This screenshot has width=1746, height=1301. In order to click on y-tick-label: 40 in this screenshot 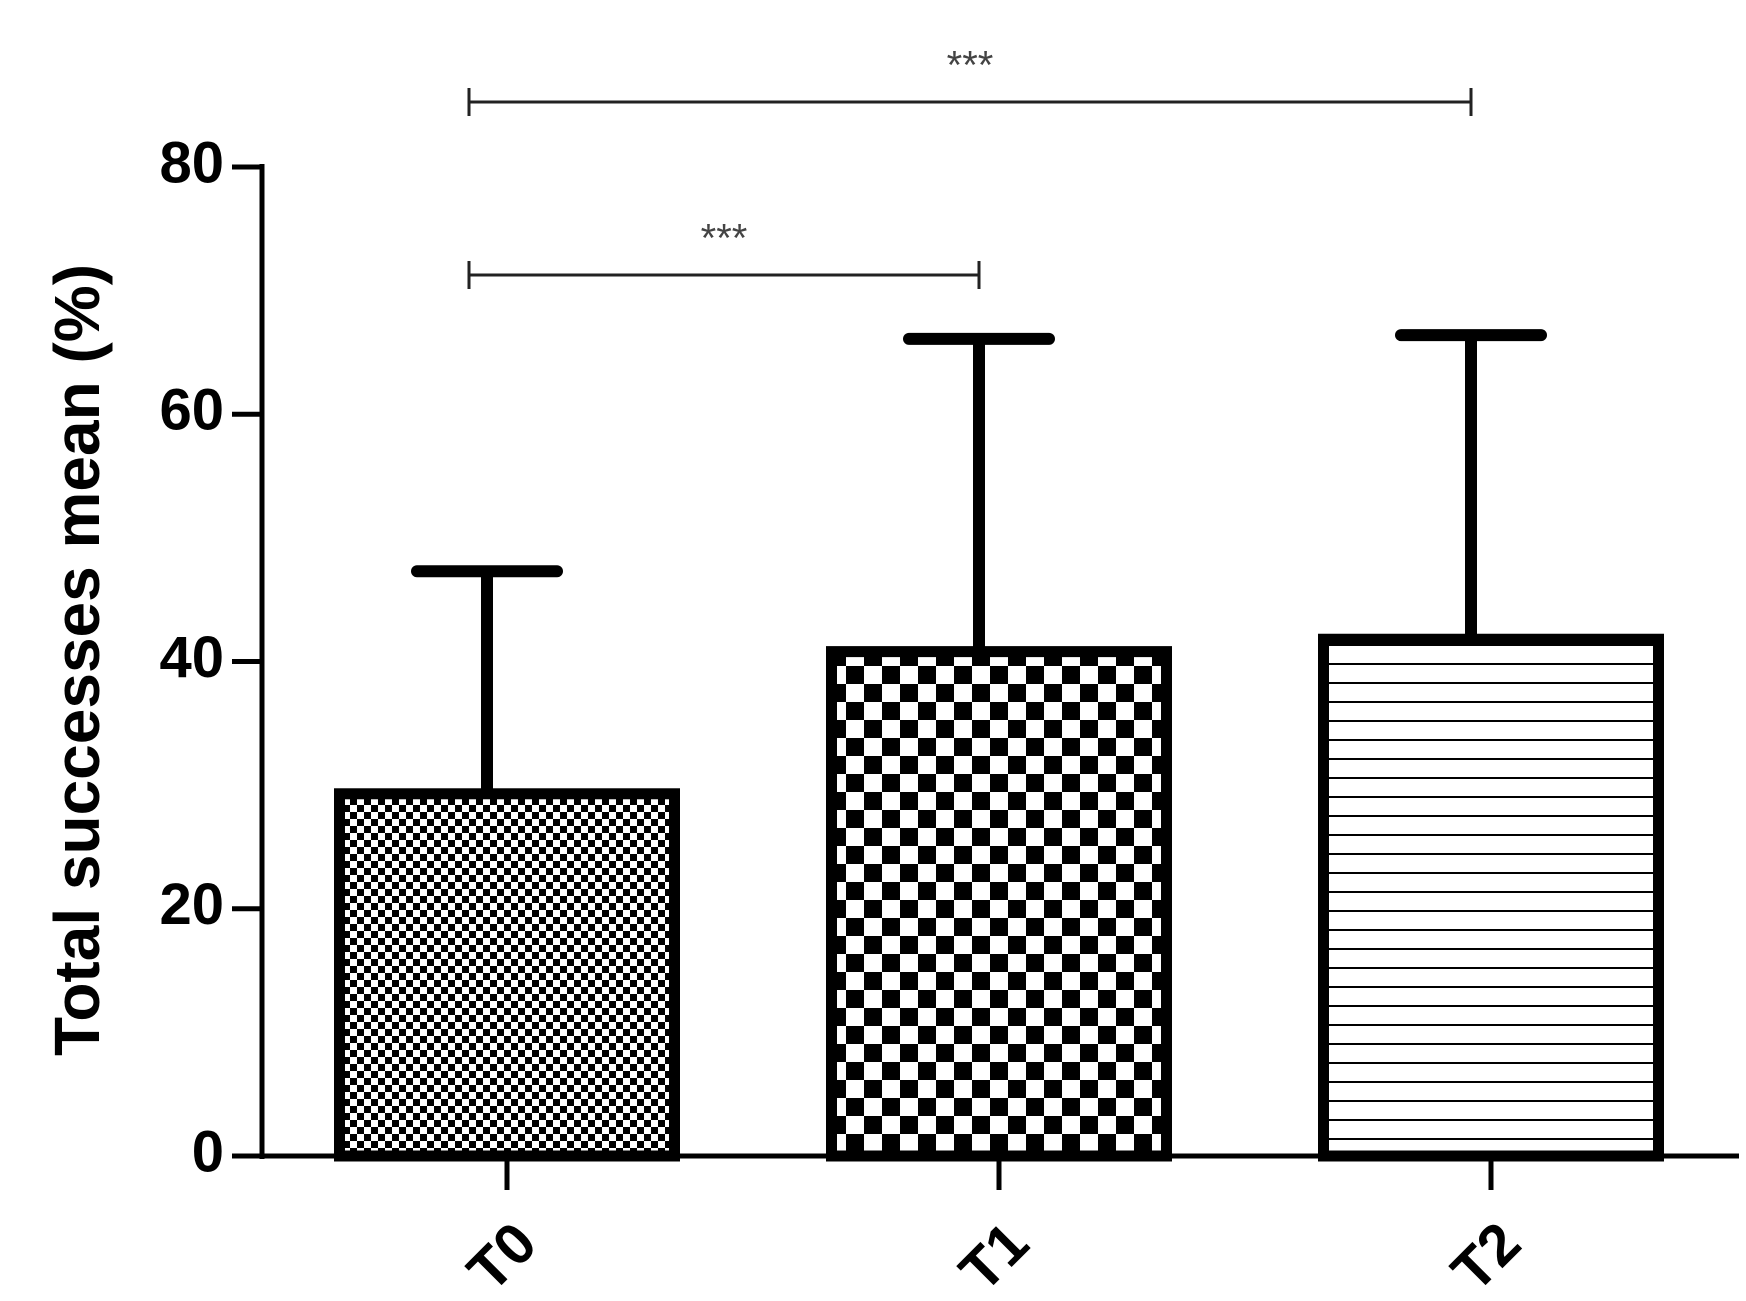, I will do `click(191, 657)`.